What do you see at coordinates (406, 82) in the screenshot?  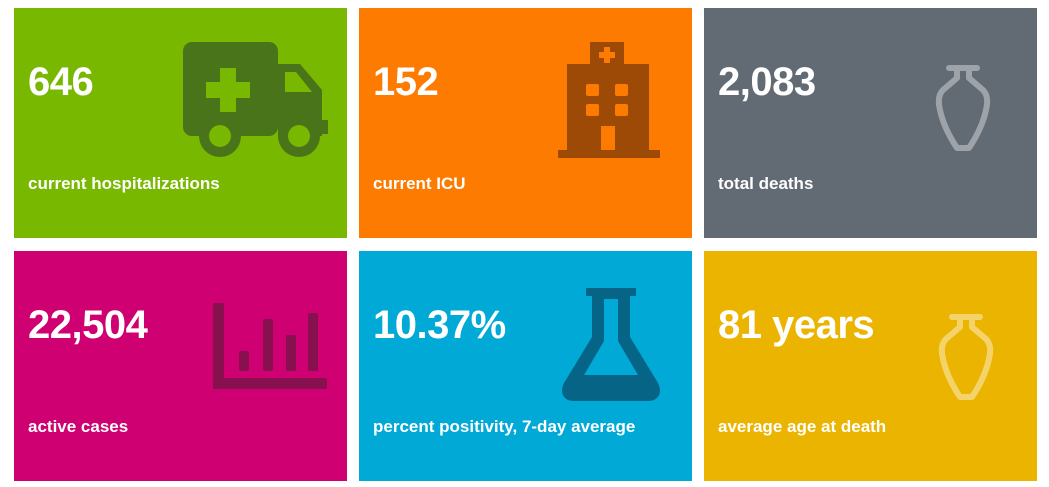 I see `stat-value: 152` at bounding box center [406, 82].